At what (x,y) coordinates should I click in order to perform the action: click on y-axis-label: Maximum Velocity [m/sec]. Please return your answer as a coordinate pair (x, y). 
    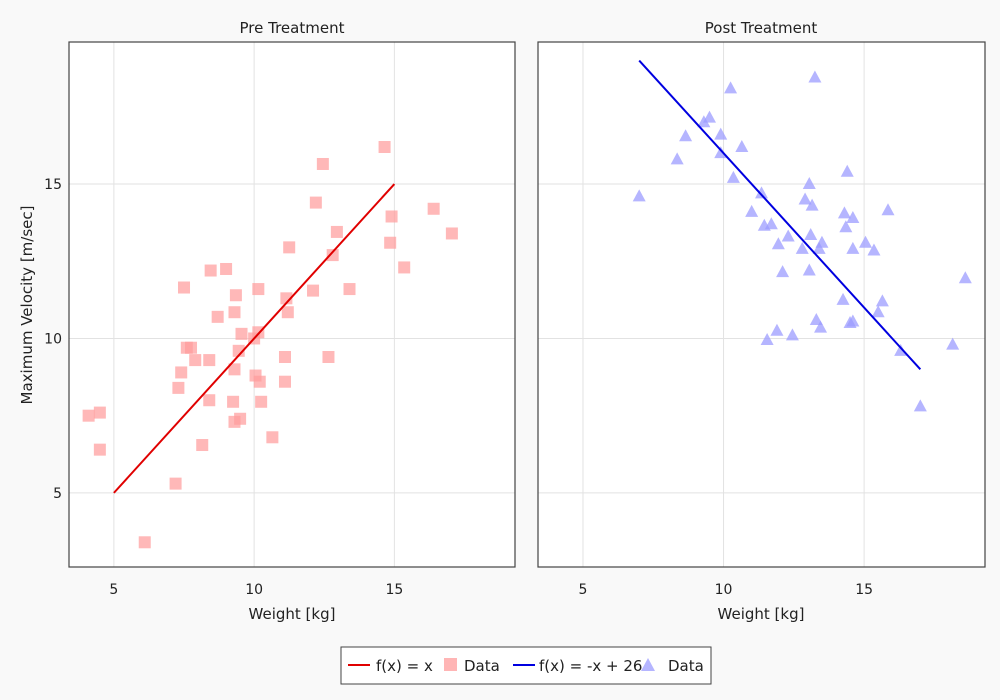
    Looking at the image, I should click on (27, 305).